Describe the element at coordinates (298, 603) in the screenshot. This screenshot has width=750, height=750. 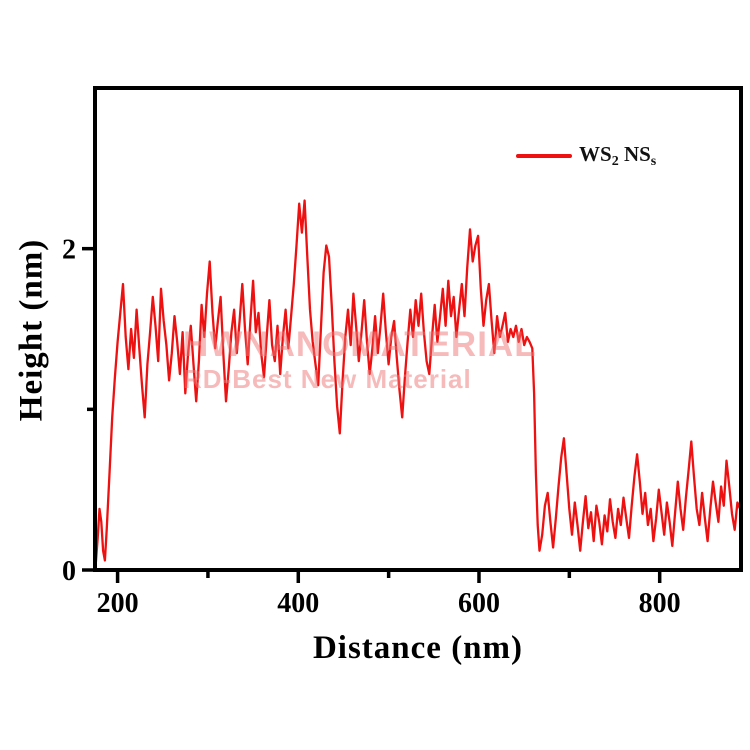
I see `x-tick-label: 400` at that location.